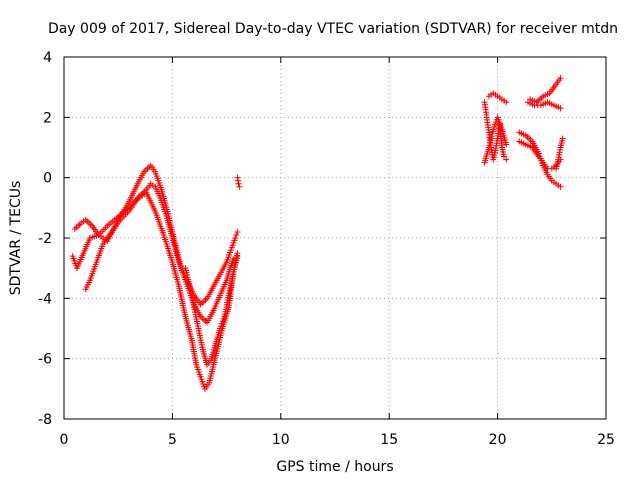  Describe the element at coordinates (211, 309) in the screenshot. I see `series-track-d` at that location.